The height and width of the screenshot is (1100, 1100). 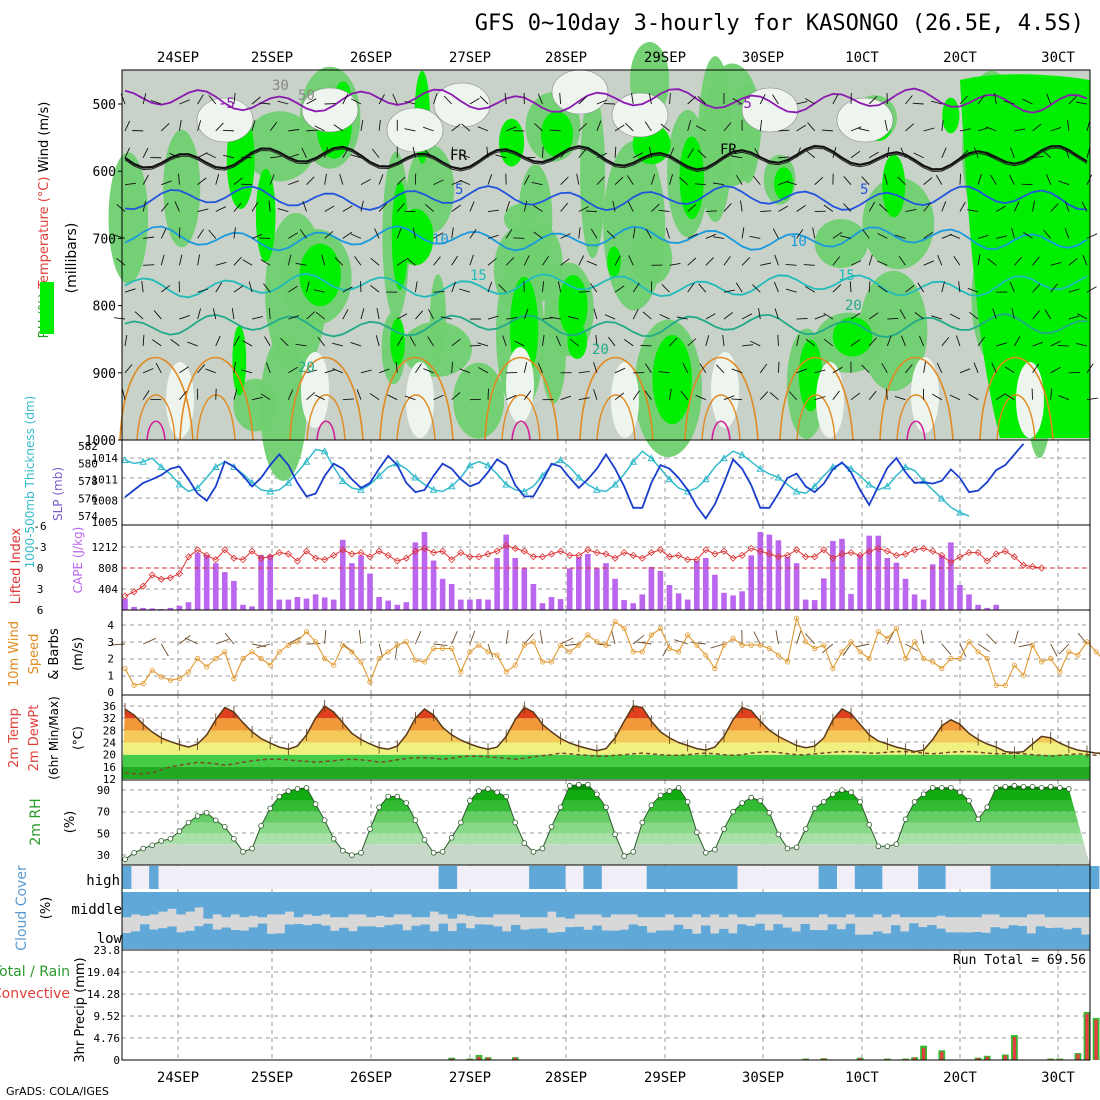 I want to click on rh-unit-label: (%), so click(x=70, y=822).